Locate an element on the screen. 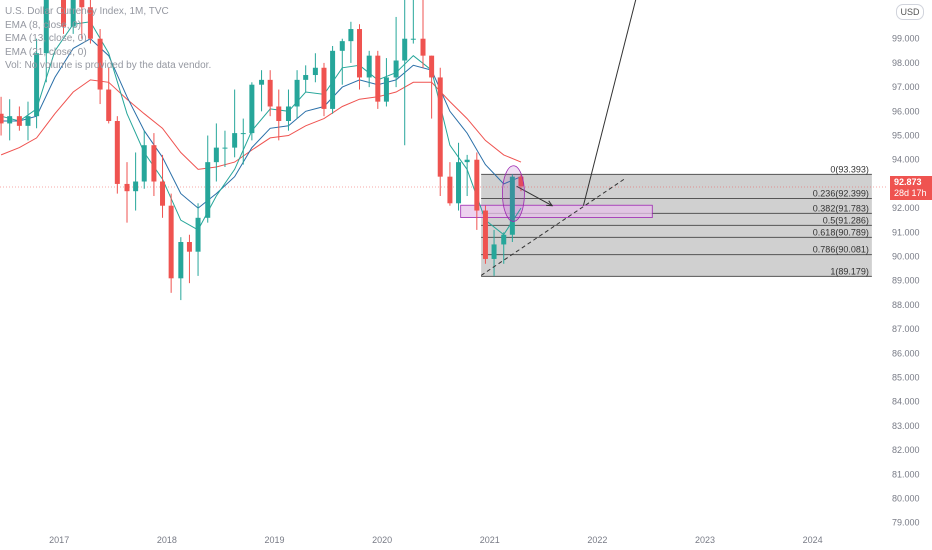 The height and width of the screenshot is (550, 932). time-tick-label: 2020 is located at coordinates (382, 540).